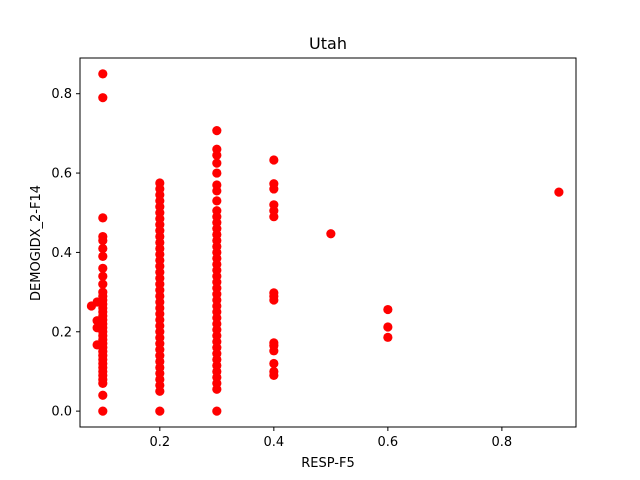  What do you see at coordinates (502, 442) in the screenshot?
I see `x-tick-label: 0.8` at bounding box center [502, 442].